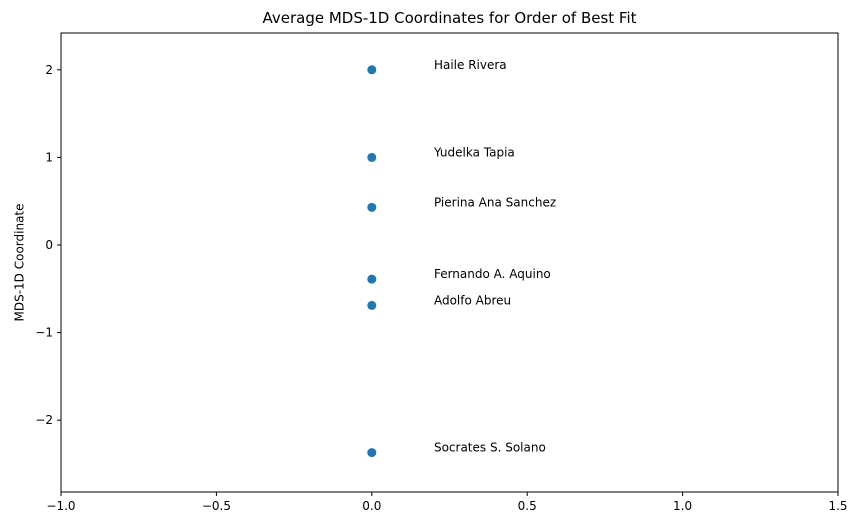  What do you see at coordinates (371, 506) in the screenshot?
I see `x-tick-label: 0.0` at bounding box center [371, 506].